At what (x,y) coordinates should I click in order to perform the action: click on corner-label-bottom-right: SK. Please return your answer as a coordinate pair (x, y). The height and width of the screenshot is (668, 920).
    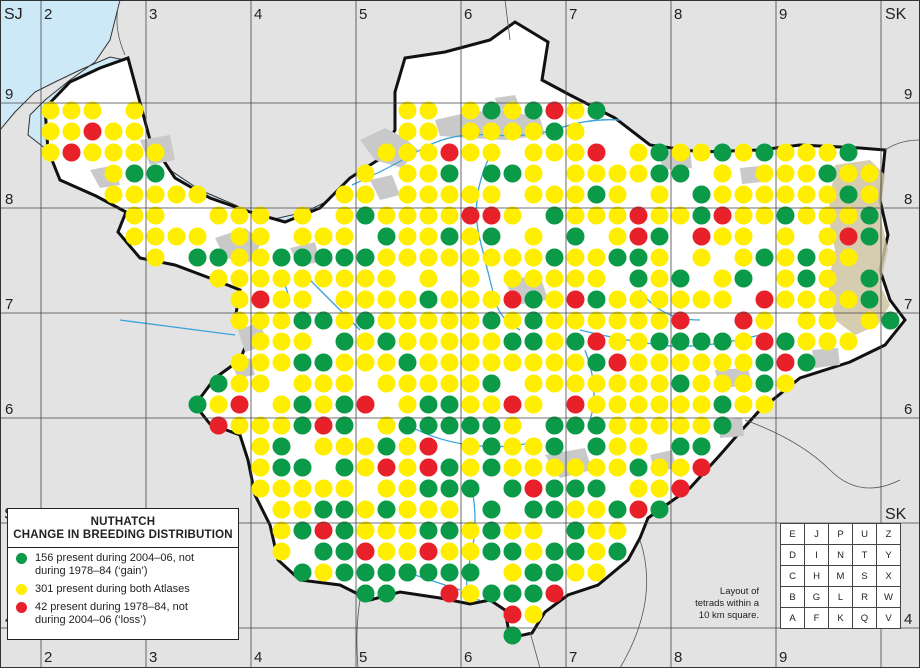
    Looking at the image, I should click on (896, 514).